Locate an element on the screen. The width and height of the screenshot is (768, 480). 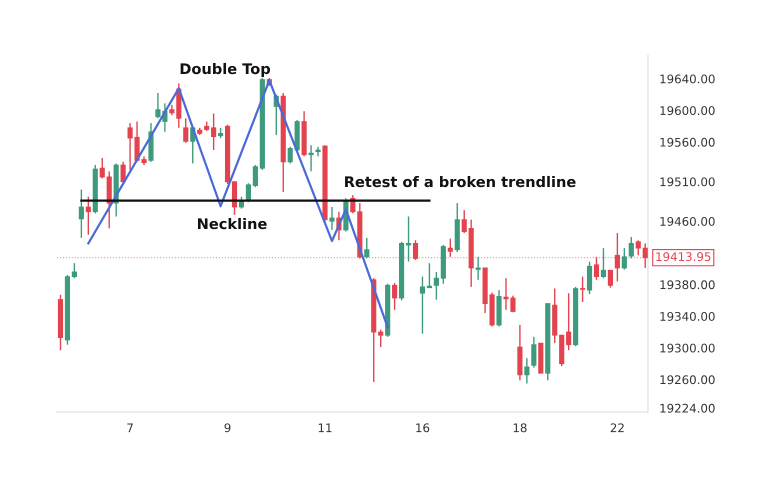
y-tick-label: 19300.00 is located at coordinates (687, 348).